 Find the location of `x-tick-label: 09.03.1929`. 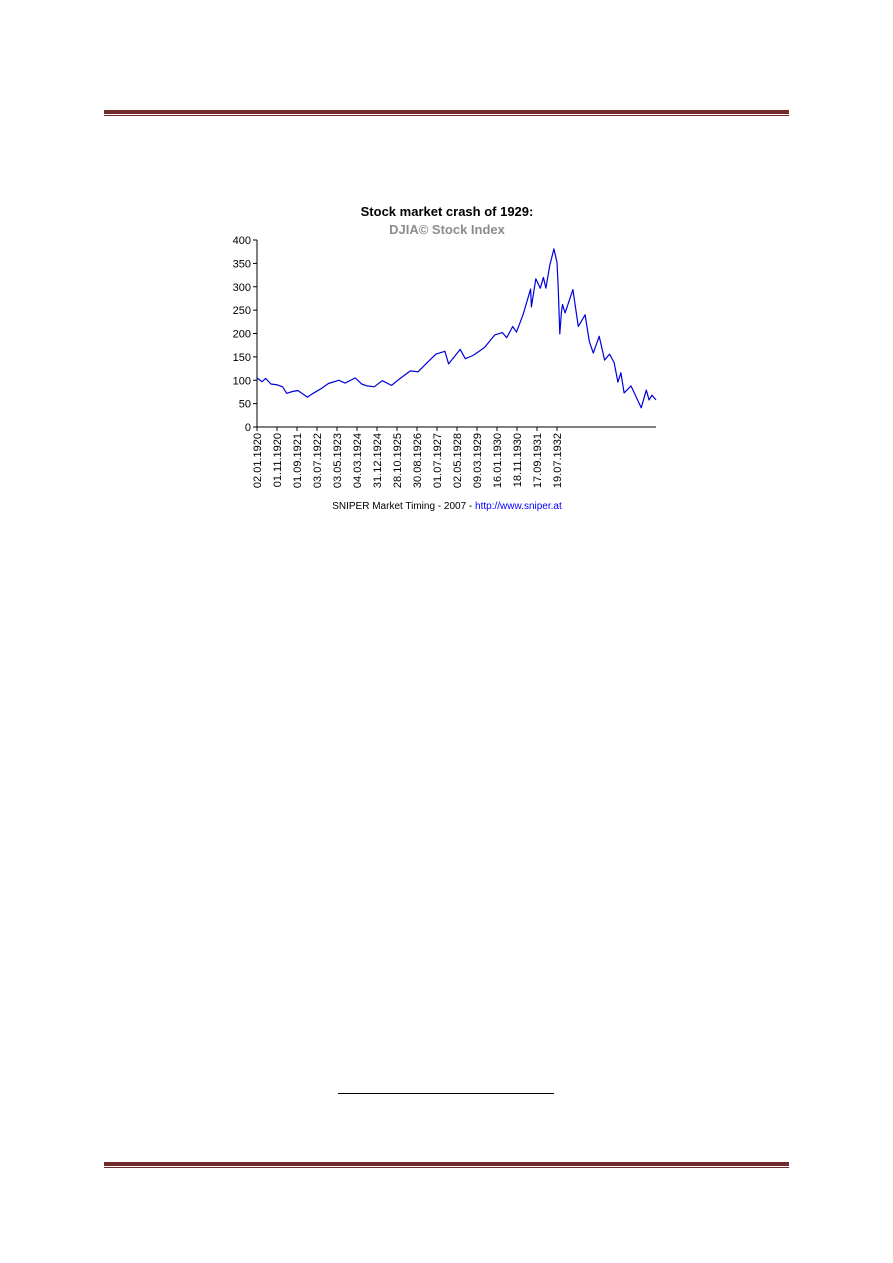

x-tick-label: 09.03.1929 is located at coordinates (478, 460).